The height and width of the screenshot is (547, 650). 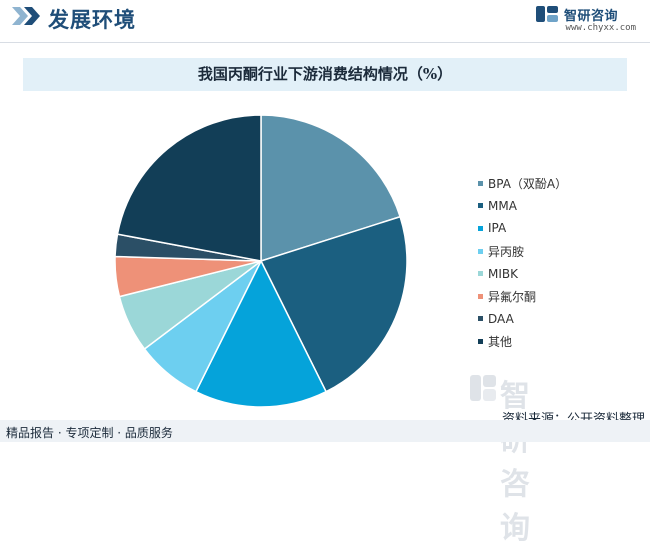 What do you see at coordinates (325, 42) in the screenshot?
I see `header-divider` at bounding box center [325, 42].